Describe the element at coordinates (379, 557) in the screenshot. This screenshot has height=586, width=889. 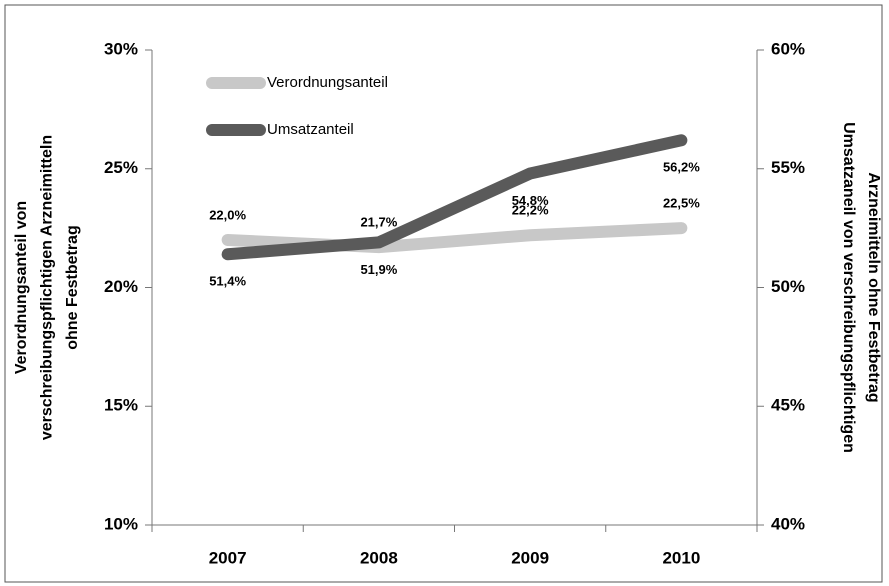
I see `x-tick-label: 2008` at that location.